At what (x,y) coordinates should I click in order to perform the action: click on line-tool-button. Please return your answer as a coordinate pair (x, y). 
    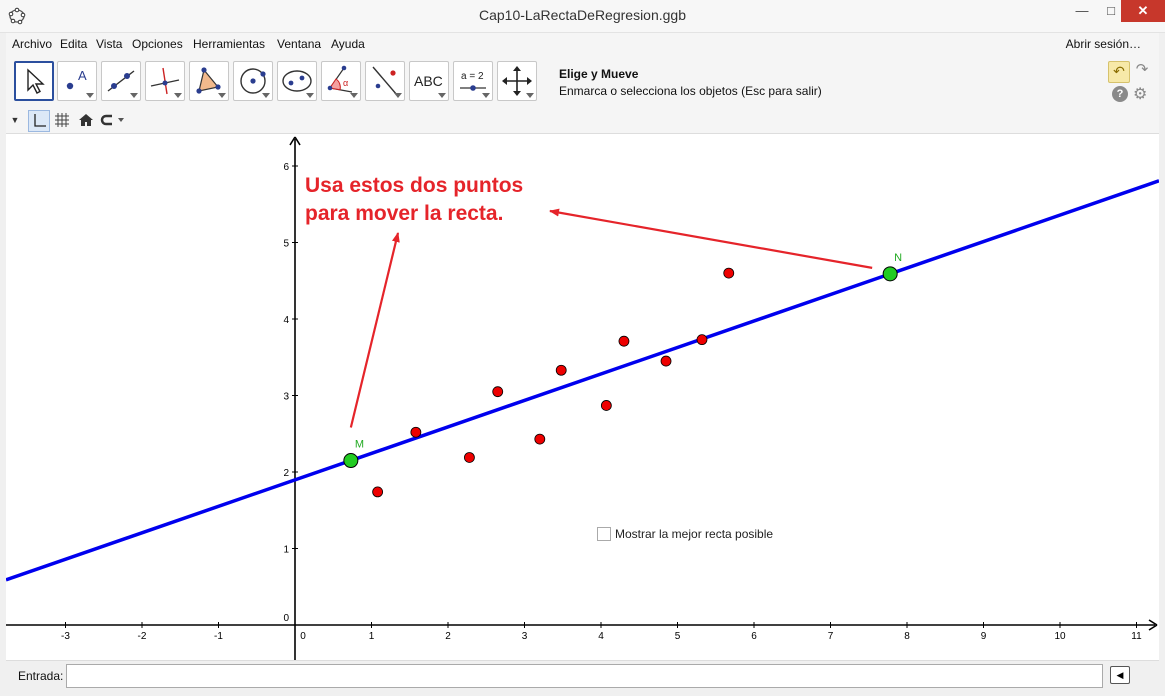
    Looking at the image, I should click on (121, 81).